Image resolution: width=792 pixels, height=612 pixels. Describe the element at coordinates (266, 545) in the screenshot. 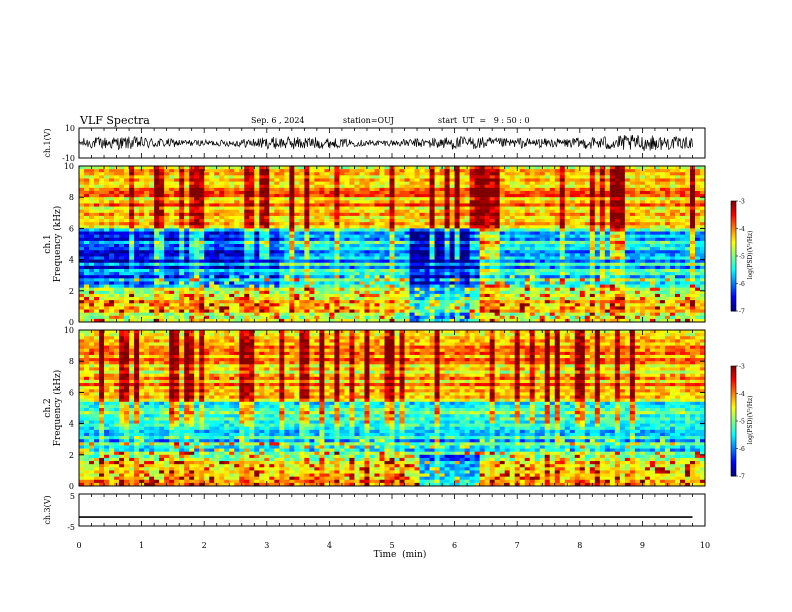

I see `xtick-label: 3` at that location.